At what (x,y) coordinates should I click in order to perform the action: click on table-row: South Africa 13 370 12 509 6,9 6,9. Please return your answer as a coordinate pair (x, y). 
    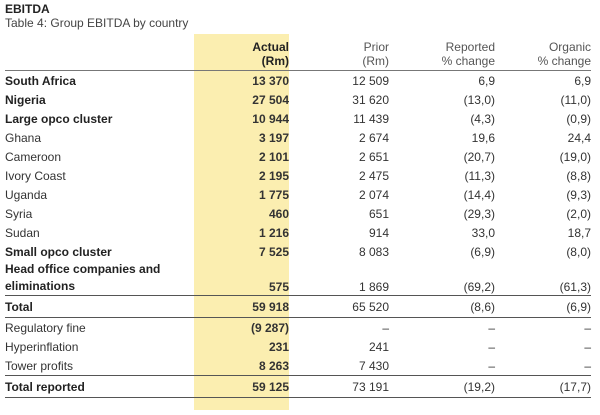
    Looking at the image, I should click on (298, 81).